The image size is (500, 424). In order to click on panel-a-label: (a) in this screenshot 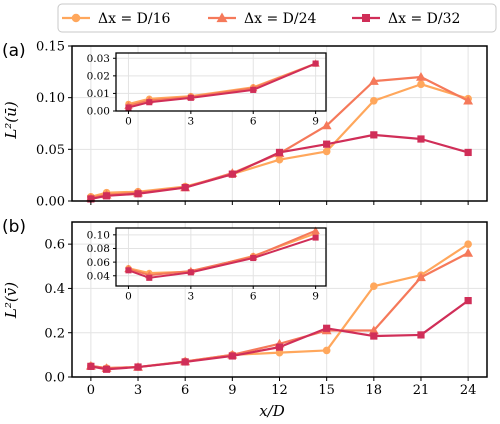, I will do `click(14, 51)`.